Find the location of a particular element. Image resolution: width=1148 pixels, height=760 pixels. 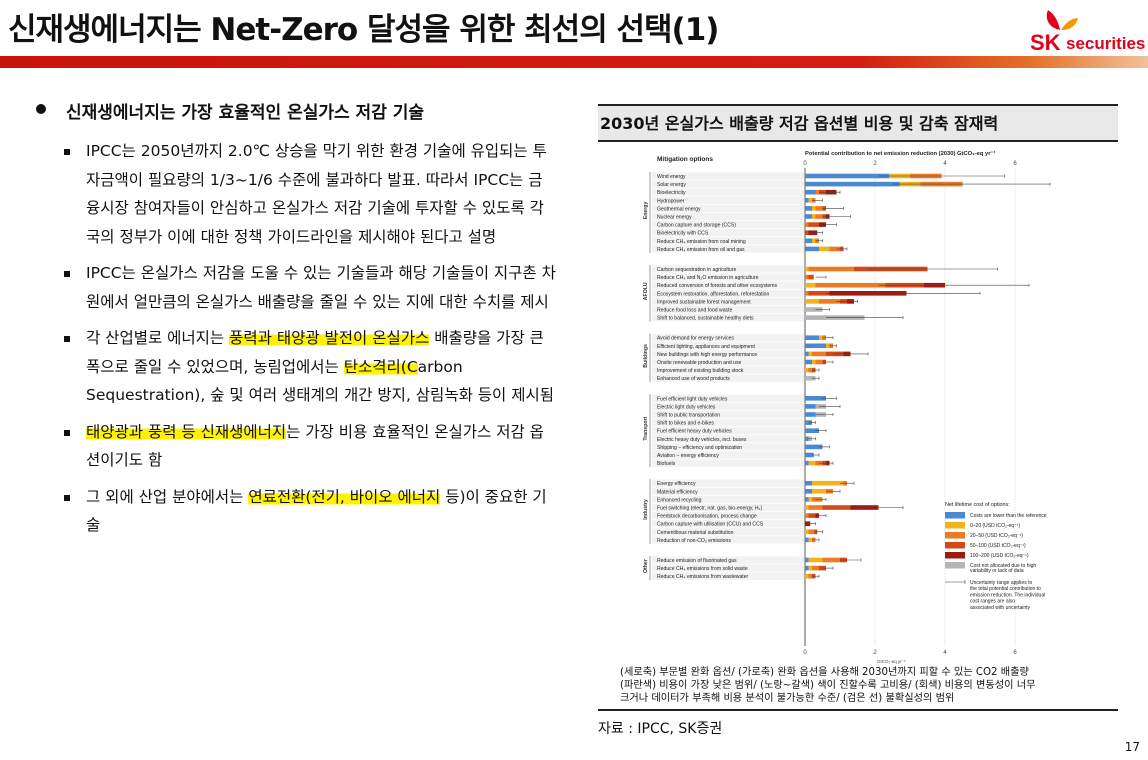

option-label: Fuel efficient light duty vehicles is located at coordinates (692, 399).